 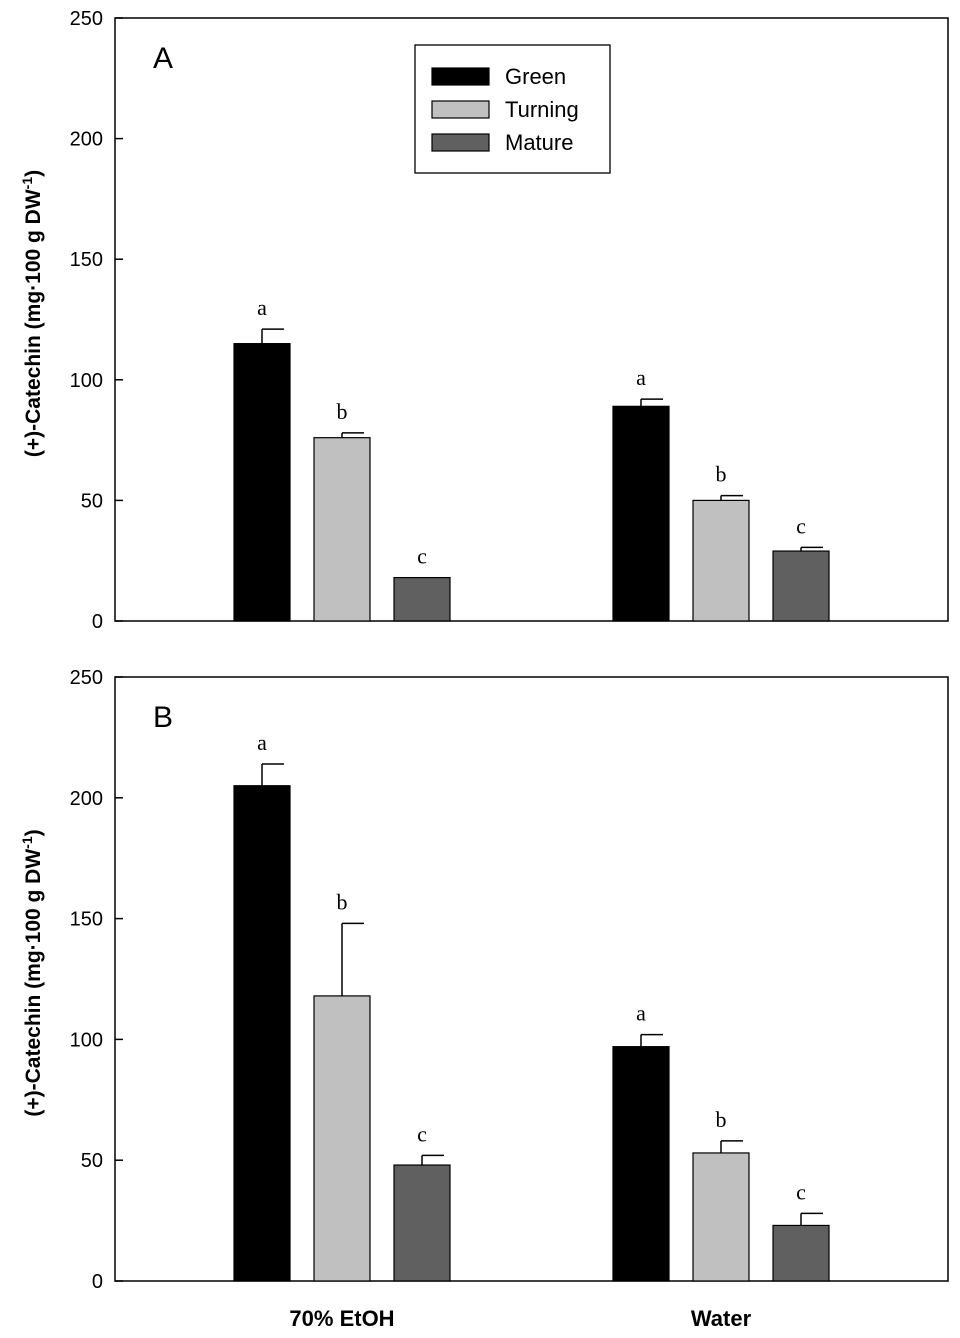 What do you see at coordinates (721, 1318) in the screenshot?
I see `x-category-label: Water` at bounding box center [721, 1318].